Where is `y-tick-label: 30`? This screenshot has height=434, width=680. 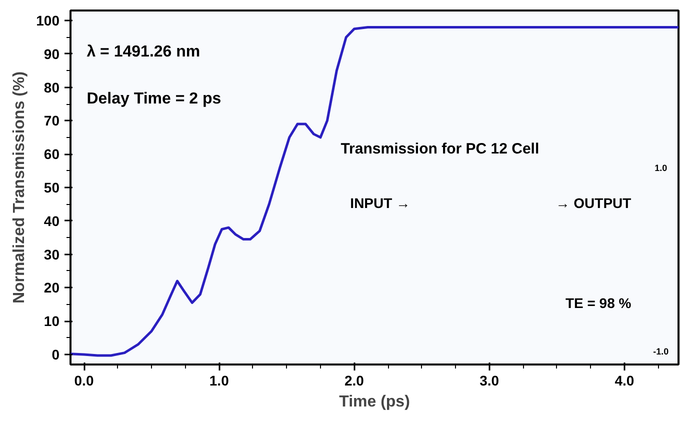
y-tick-label: 30 is located at coordinates (52, 254).